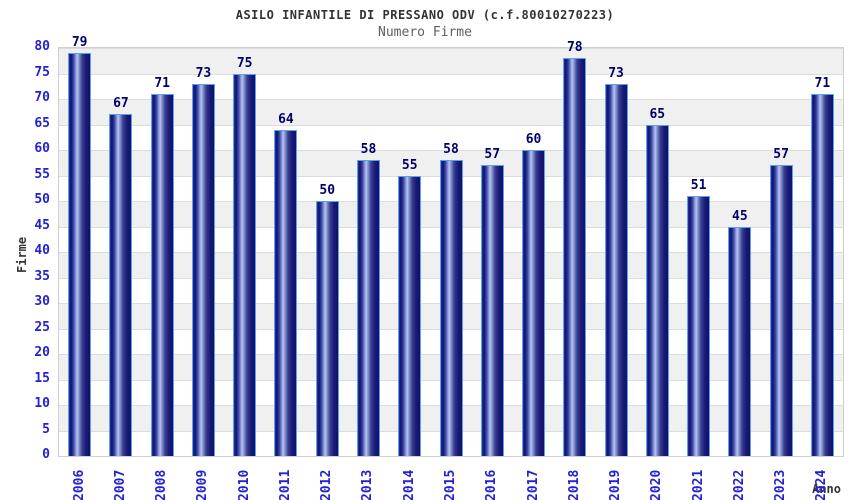 Image resolution: width=850 pixels, height=500 pixels. What do you see at coordinates (698, 185) in the screenshot?
I see `value-label-2021: 51` at bounding box center [698, 185].